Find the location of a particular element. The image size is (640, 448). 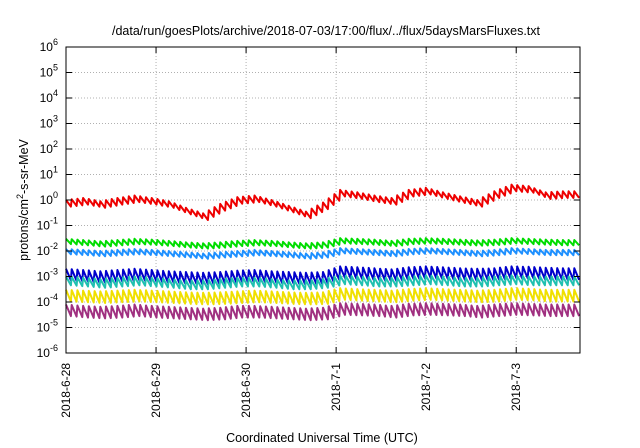

y-tick-label: 10⁴ is located at coordinates (49, 96).